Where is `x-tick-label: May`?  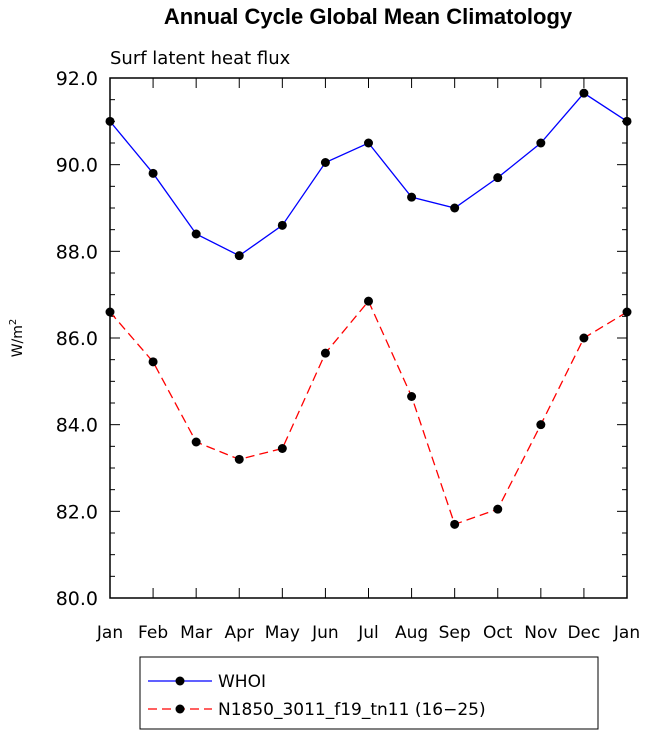
x-tick-label: May is located at coordinates (282, 633).